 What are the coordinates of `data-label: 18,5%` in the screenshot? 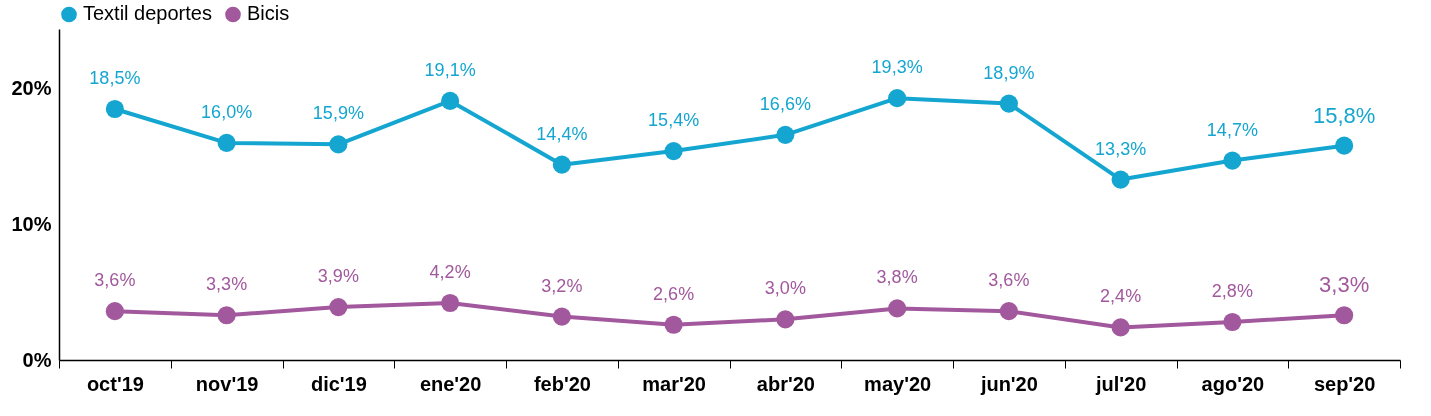 It's located at (115, 78).